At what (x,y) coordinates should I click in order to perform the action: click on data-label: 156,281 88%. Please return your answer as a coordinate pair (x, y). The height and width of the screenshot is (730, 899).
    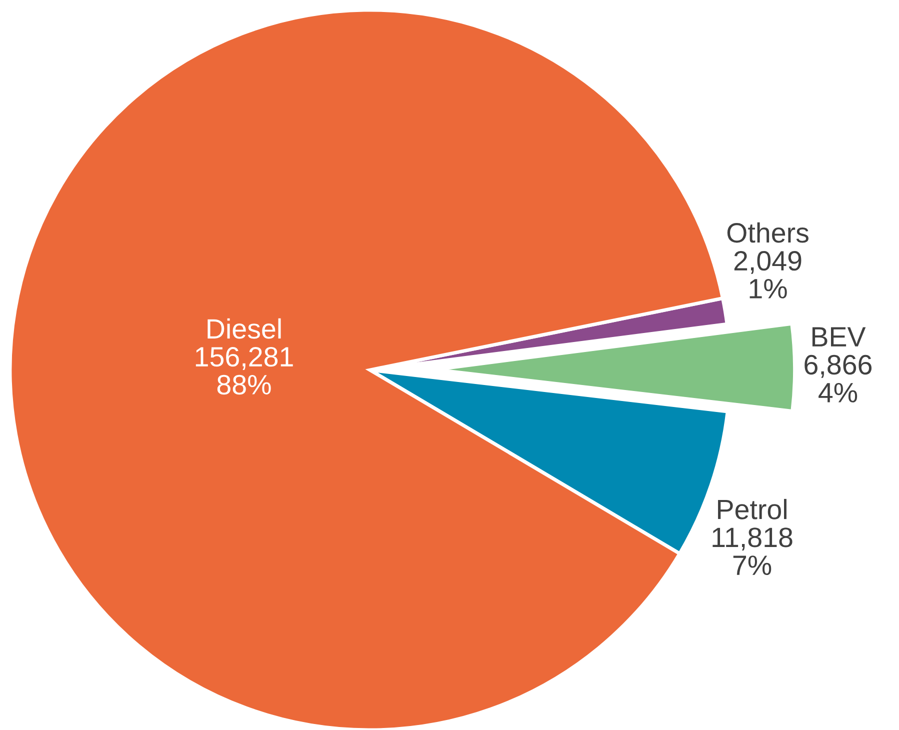
    Looking at the image, I should click on (244, 370).